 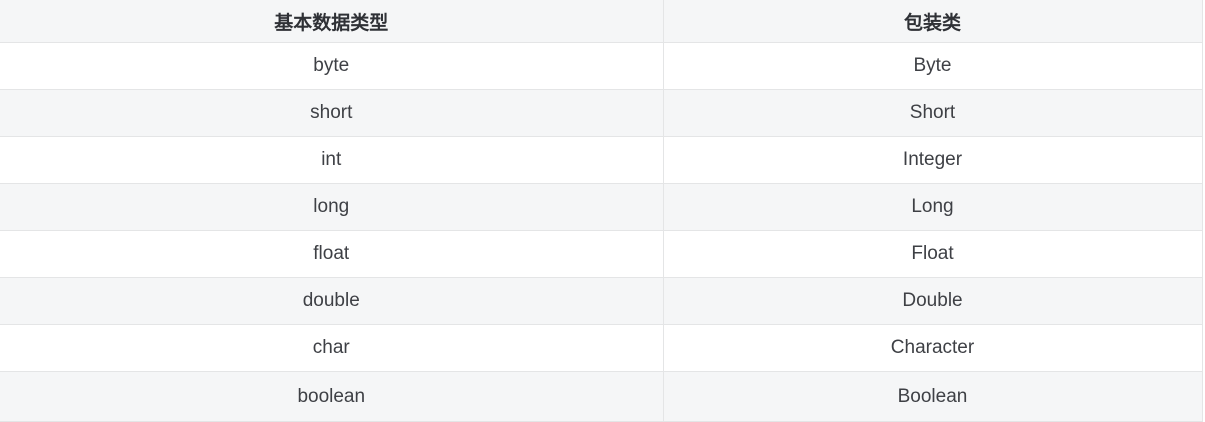 I want to click on table-row: short Short, so click(x=601, y=113).